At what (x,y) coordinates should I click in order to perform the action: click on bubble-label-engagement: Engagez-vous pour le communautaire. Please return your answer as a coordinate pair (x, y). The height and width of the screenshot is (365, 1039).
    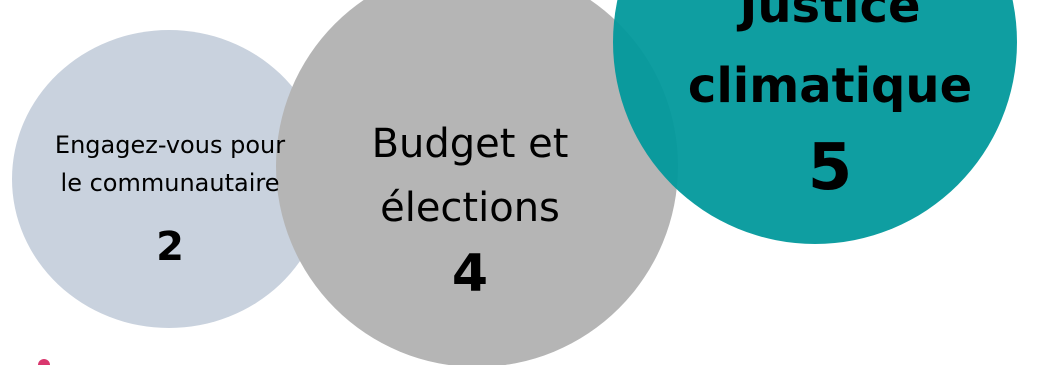
    Looking at the image, I should click on (170, 164).